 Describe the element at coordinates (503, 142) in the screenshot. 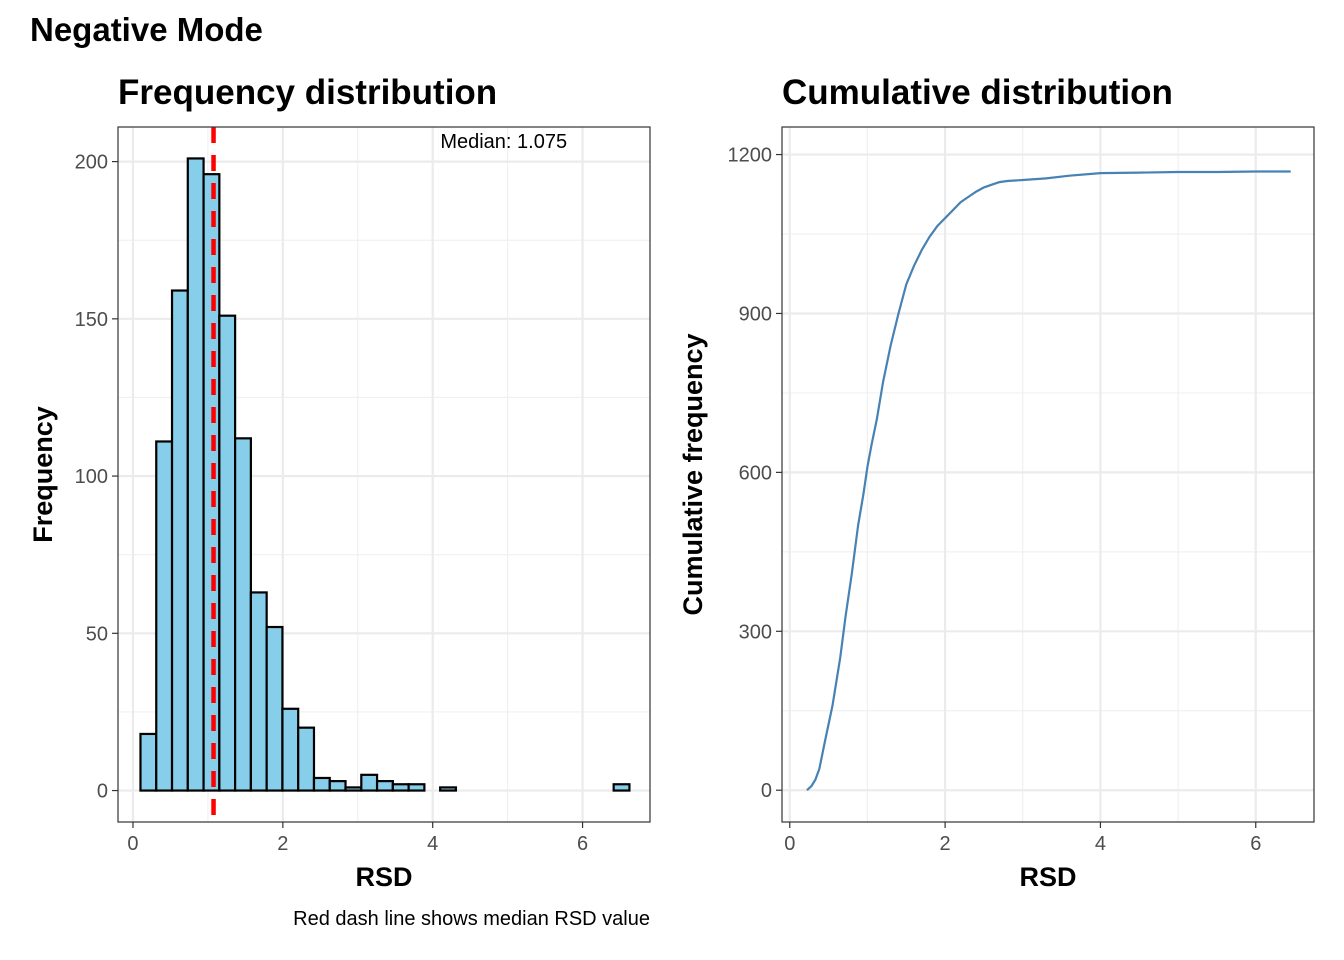

I see `median-annotation: Median: 1.075` at that location.